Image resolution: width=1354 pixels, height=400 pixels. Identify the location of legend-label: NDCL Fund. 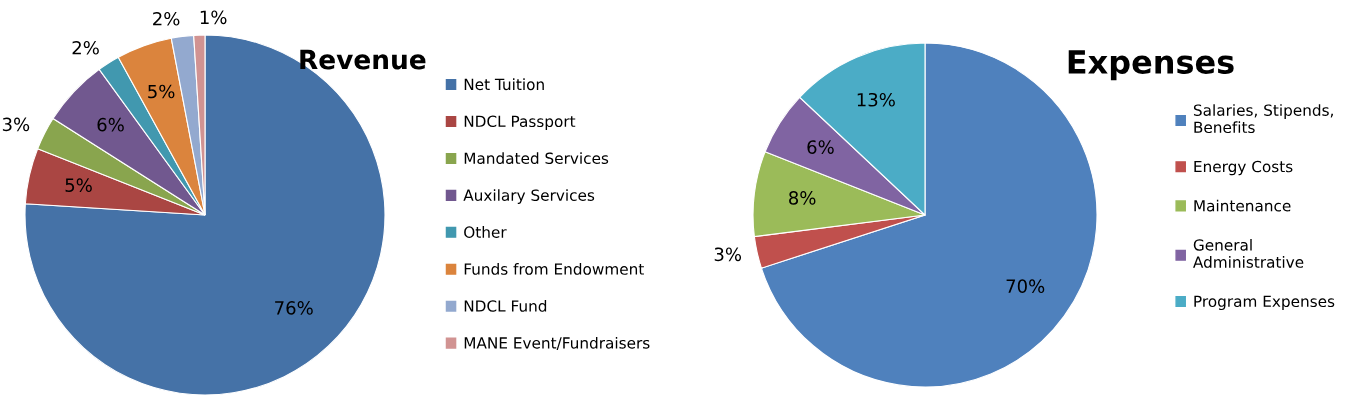
(505, 305).